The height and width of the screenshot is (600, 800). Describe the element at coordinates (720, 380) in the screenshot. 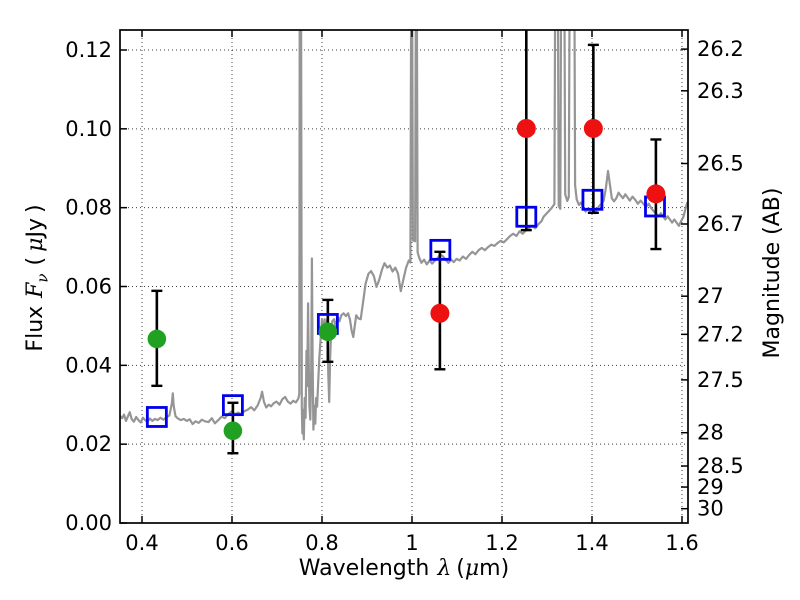

I see `magnitude-tick-label: 27.5` at that location.